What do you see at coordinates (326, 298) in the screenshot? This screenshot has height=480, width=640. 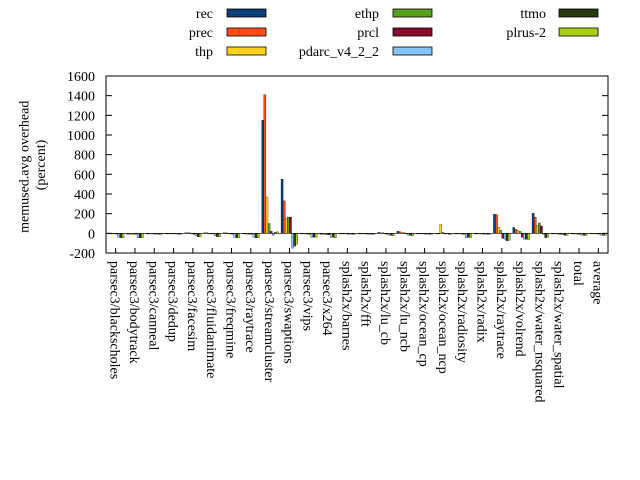 I see `x-tick-label: parsec3/x264` at bounding box center [326, 298].